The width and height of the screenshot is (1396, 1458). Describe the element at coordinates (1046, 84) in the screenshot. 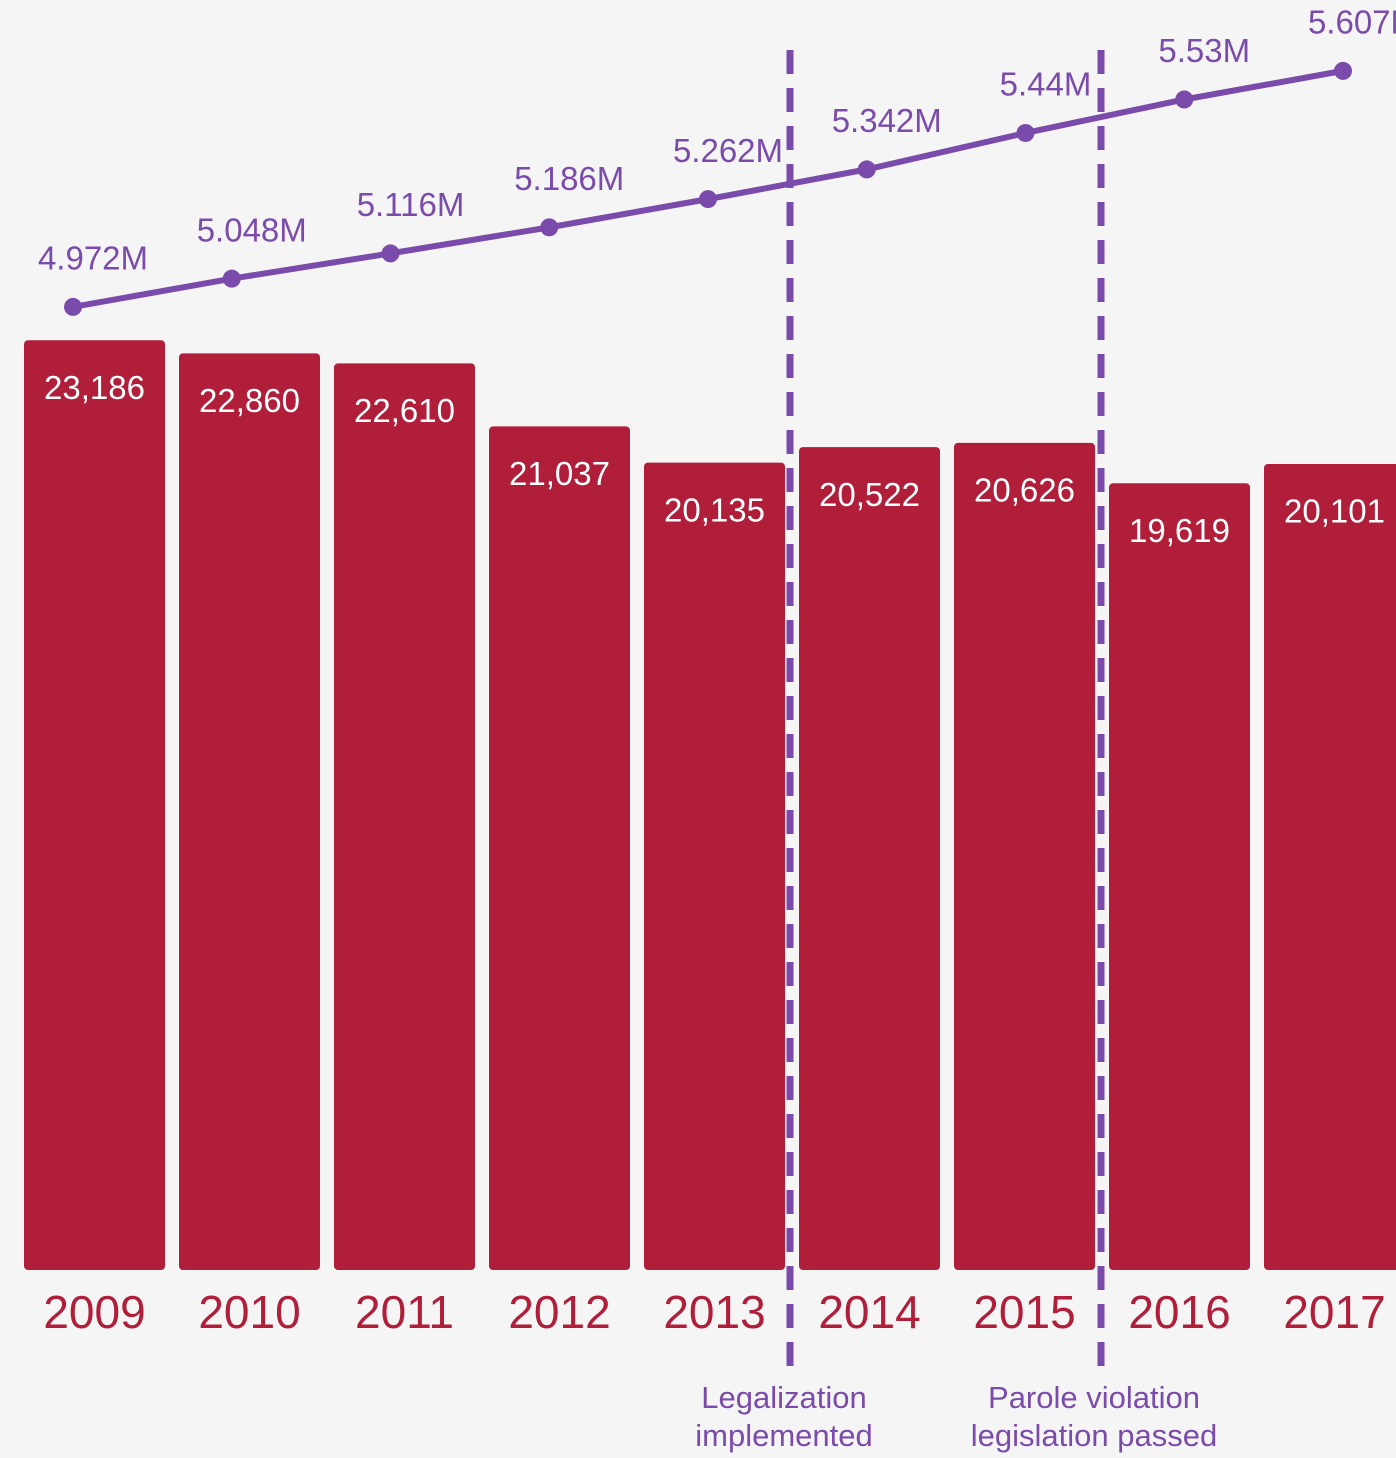

I see `line-value-label: 5.44M` at that location.